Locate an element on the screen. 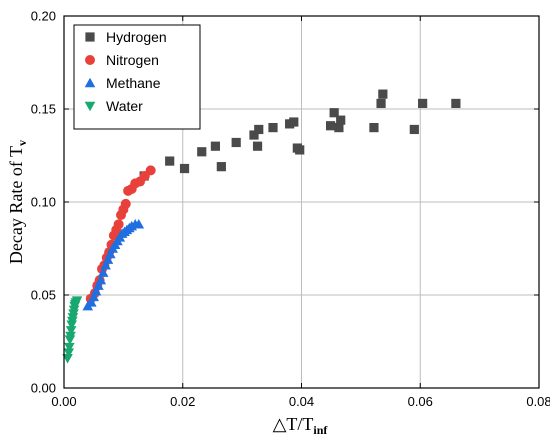  x-tick-label: 0.00 is located at coordinates (63, 401).